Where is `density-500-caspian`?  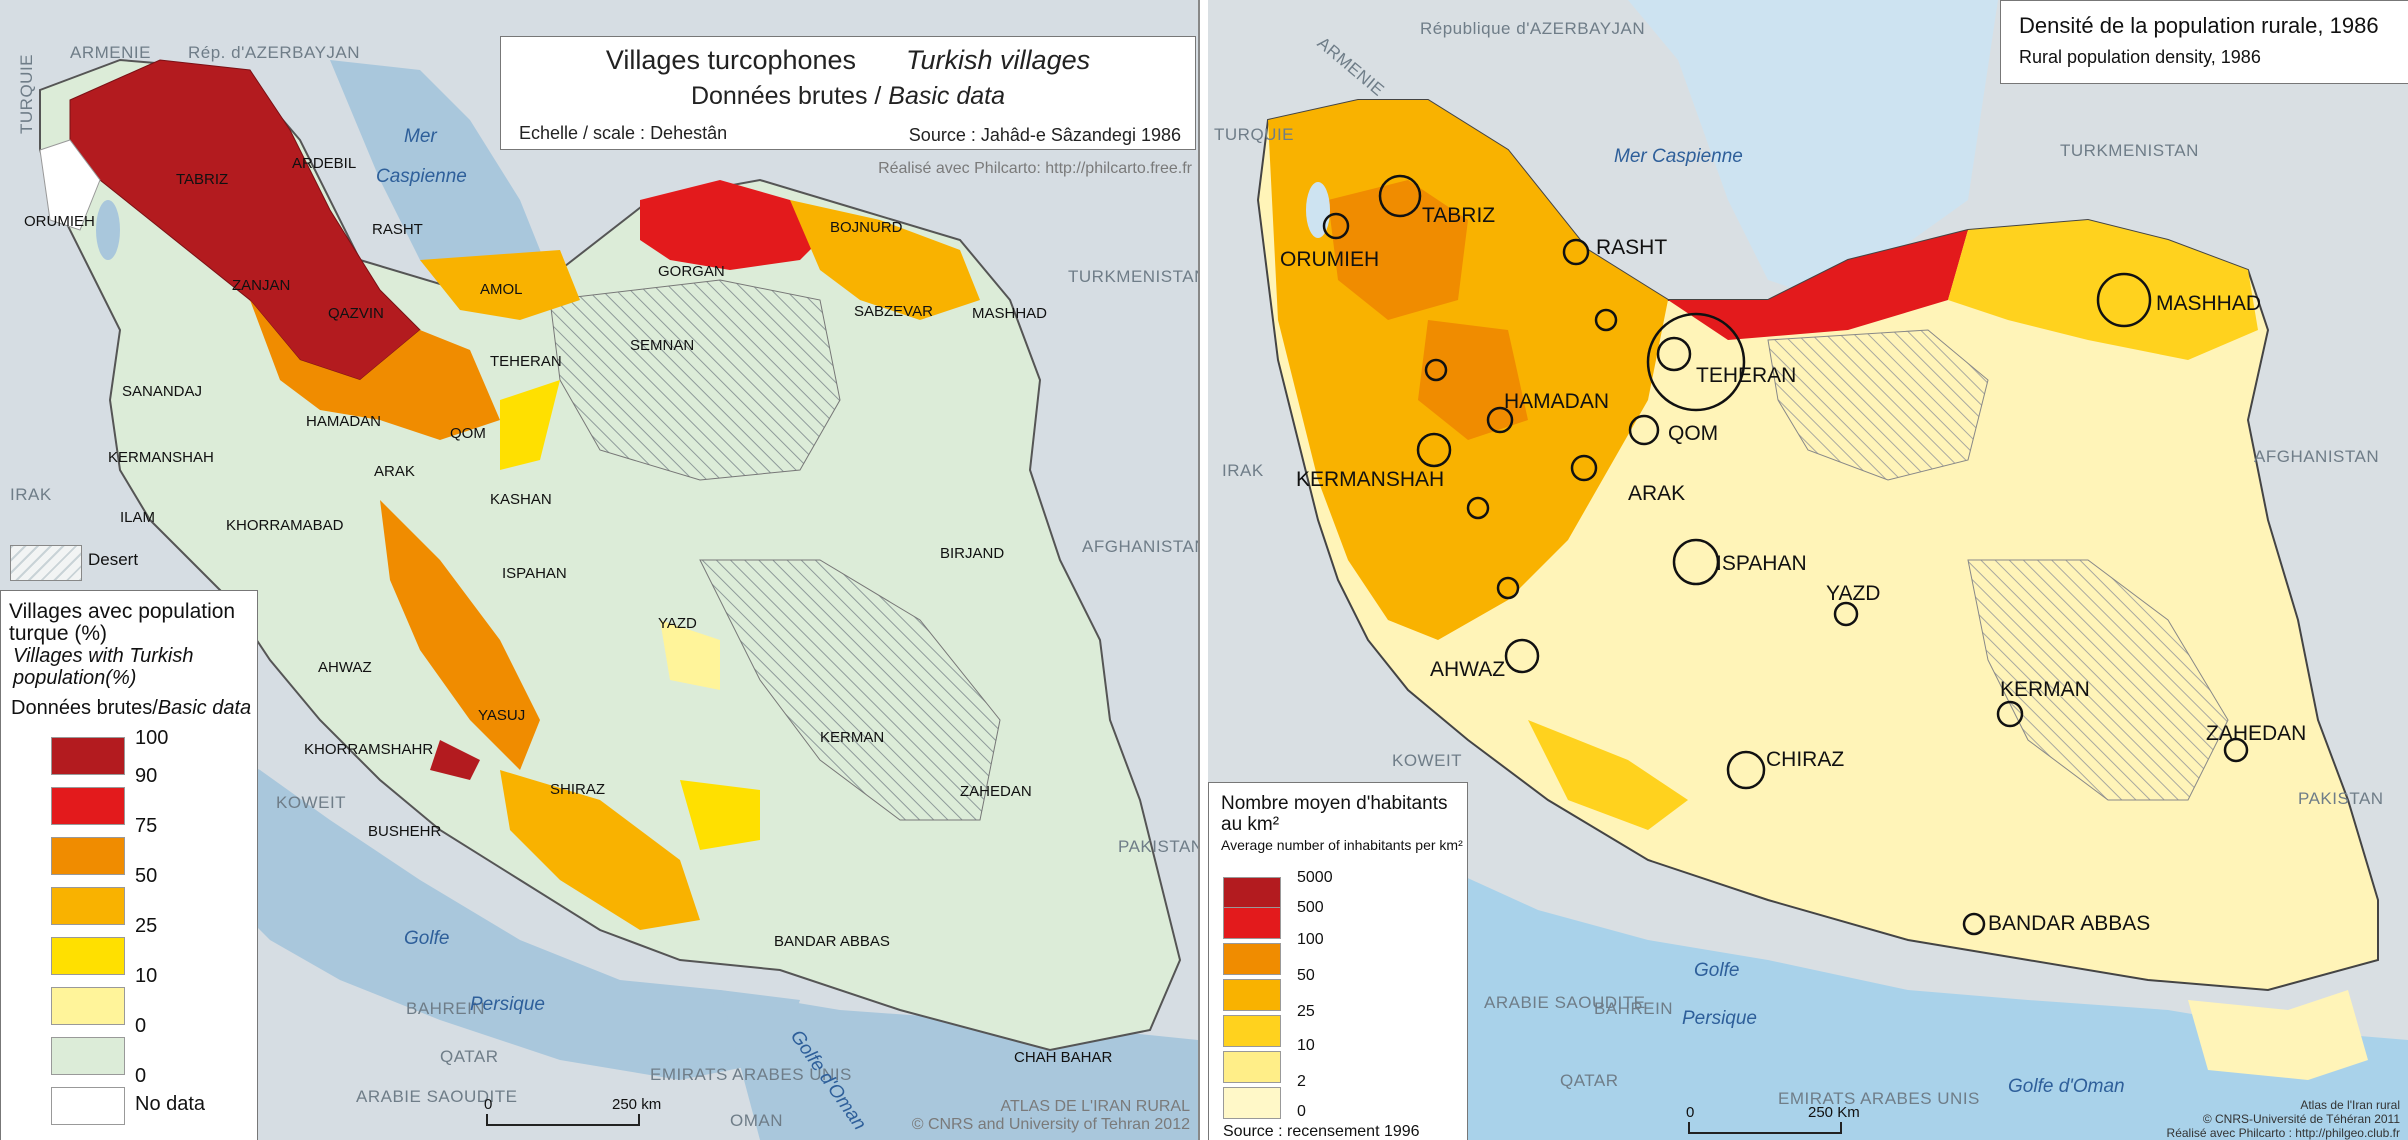 density-500-caspian is located at coordinates (1818, 285).